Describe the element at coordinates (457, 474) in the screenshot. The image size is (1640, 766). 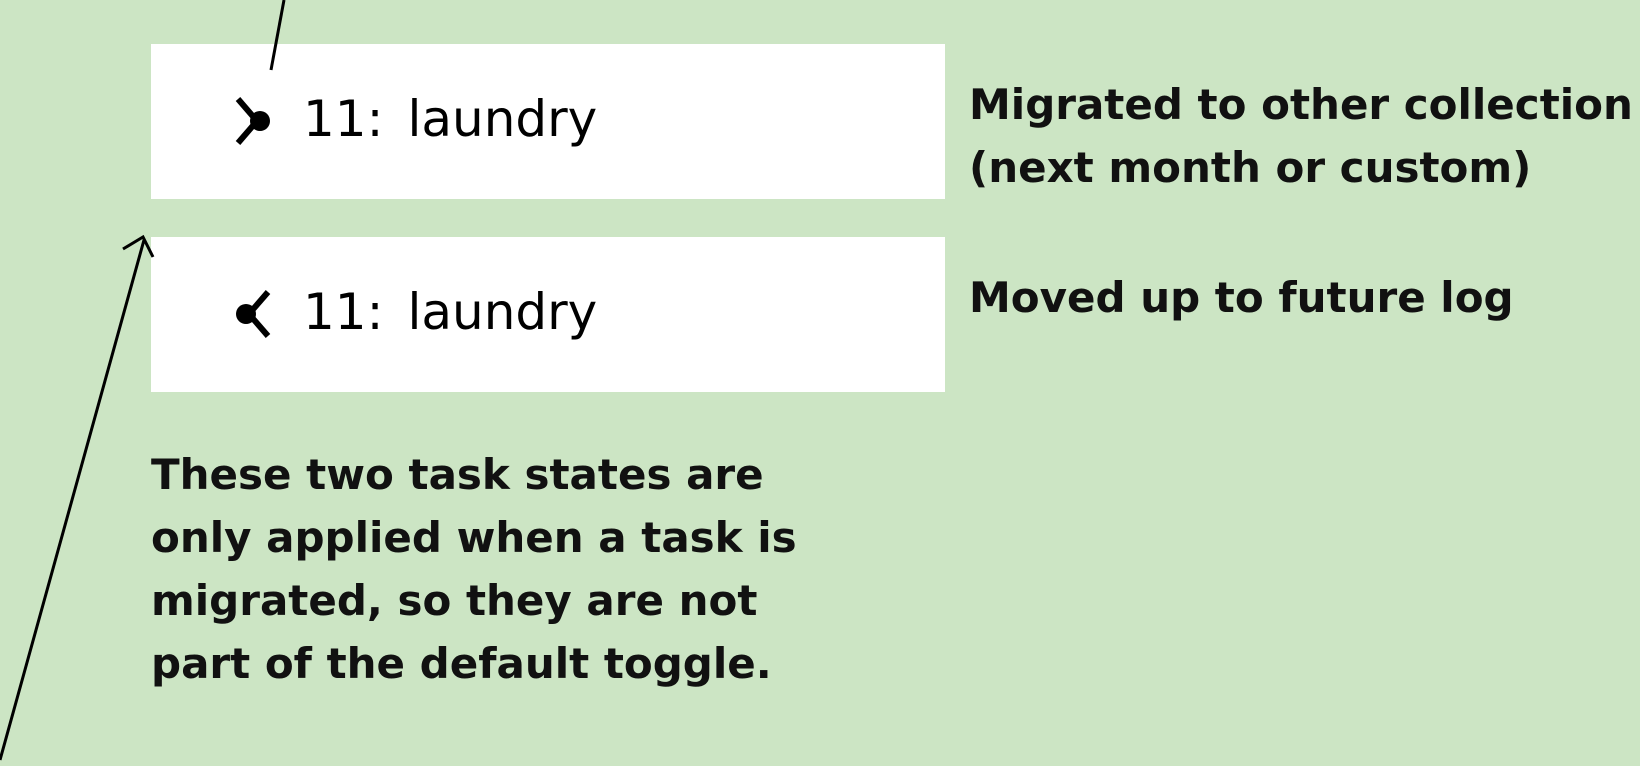
I see `note-explanation-line-1: These two task states are` at that location.